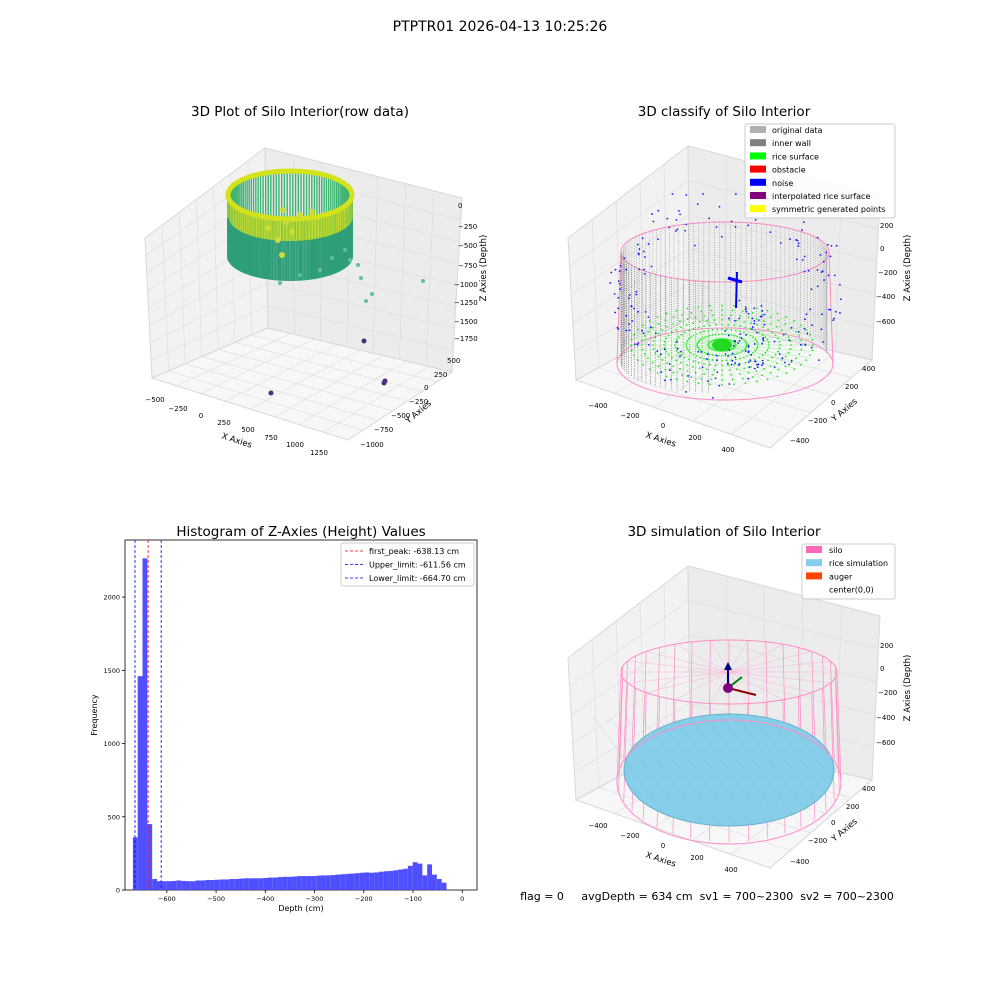 This screenshot has height=1000, width=1000. I want to click on silo-roof-wire, so click(720, 687).